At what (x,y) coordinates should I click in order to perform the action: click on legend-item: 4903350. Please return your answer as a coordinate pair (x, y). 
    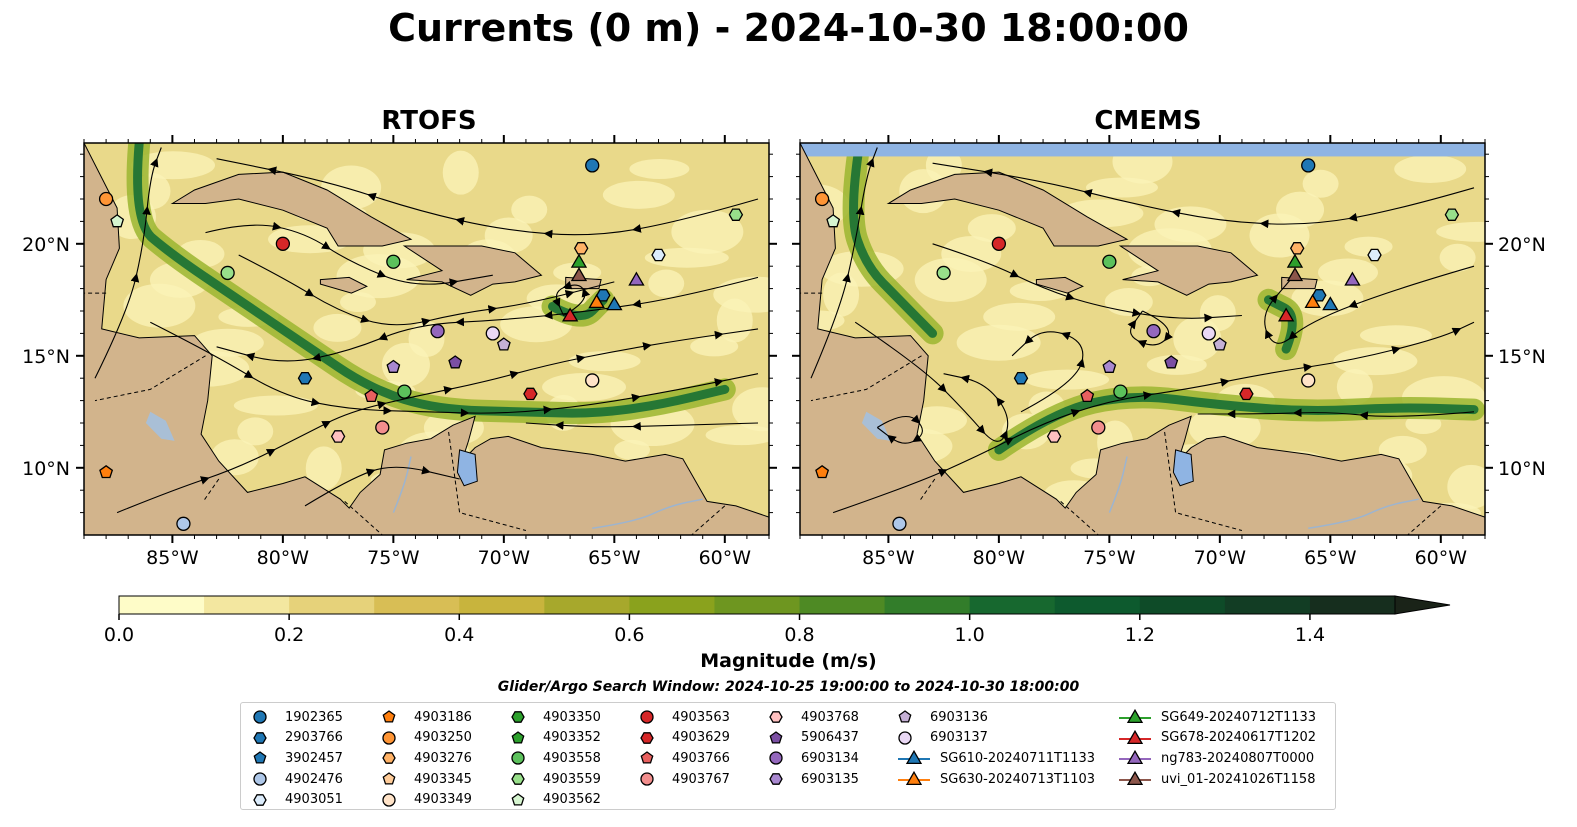
    Looking at the image, I should click on (555, 717).